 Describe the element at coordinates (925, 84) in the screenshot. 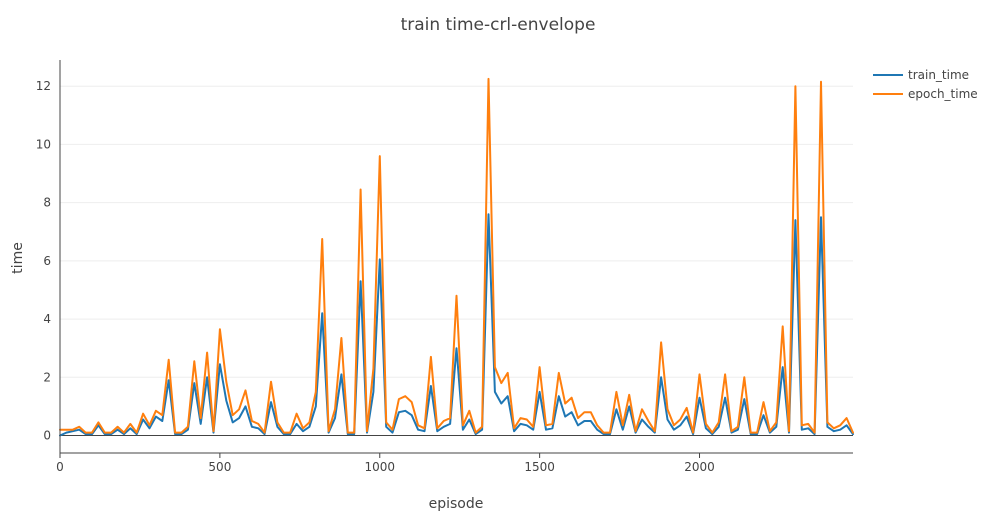

I see `legend: train_time epoch_time` at that location.